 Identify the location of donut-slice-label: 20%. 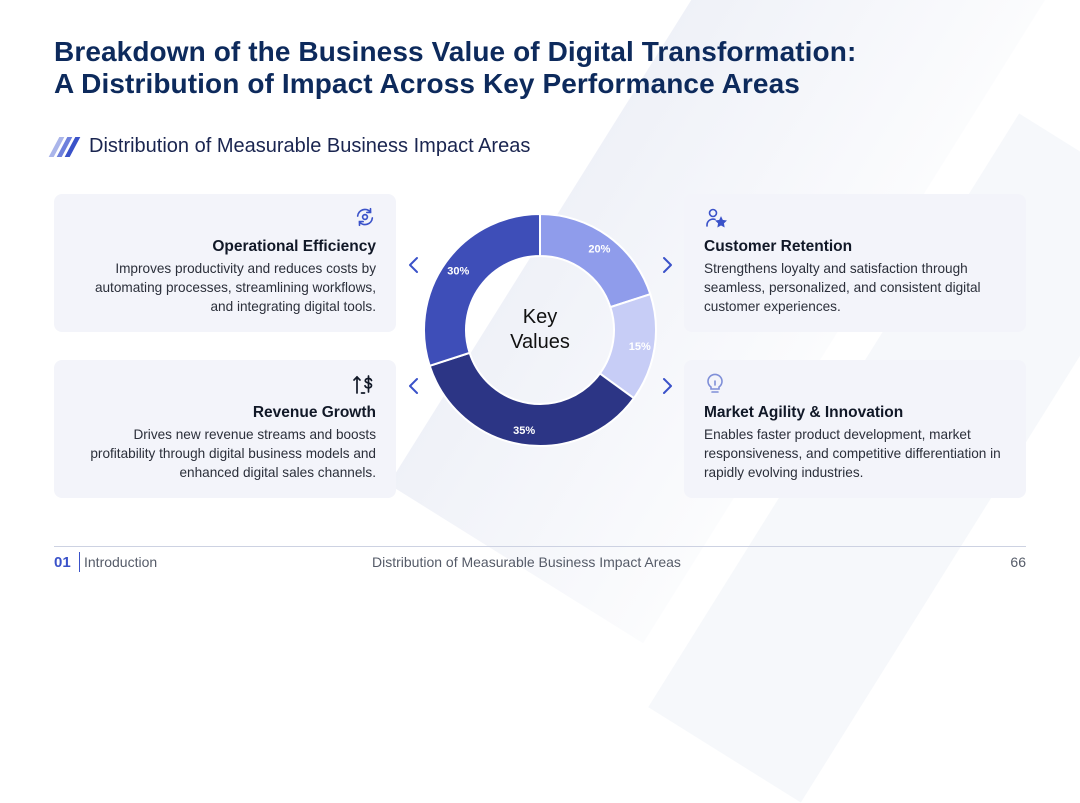
(599, 249).